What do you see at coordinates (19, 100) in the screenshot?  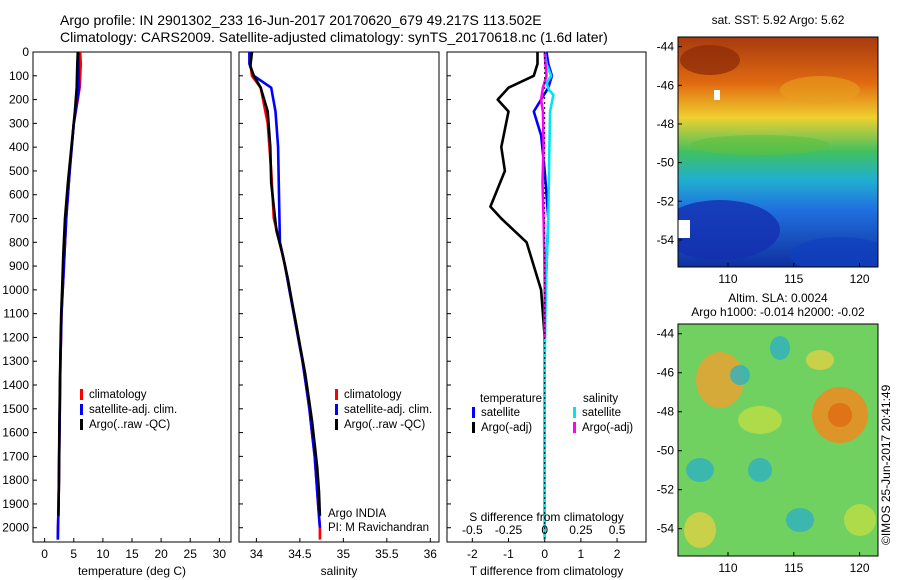 I see `y-tick-label: 200` at bounding box center [19, 100].